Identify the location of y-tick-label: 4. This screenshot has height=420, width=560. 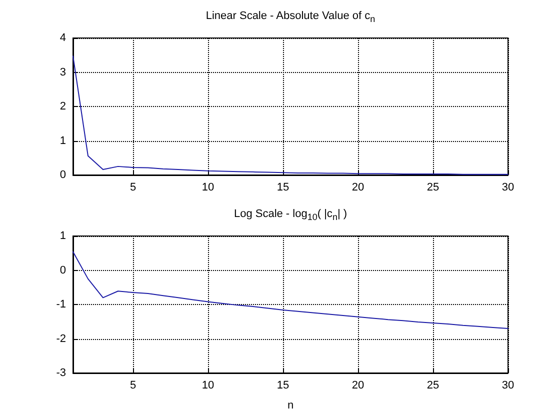
(63, 38).